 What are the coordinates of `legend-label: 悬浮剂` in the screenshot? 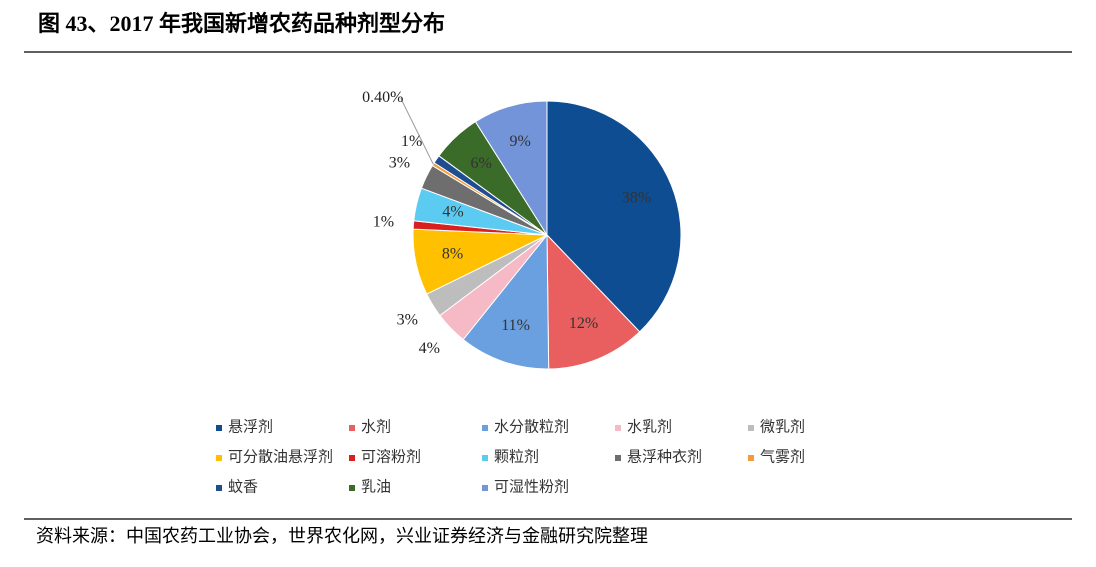 It's located at (250, 426).